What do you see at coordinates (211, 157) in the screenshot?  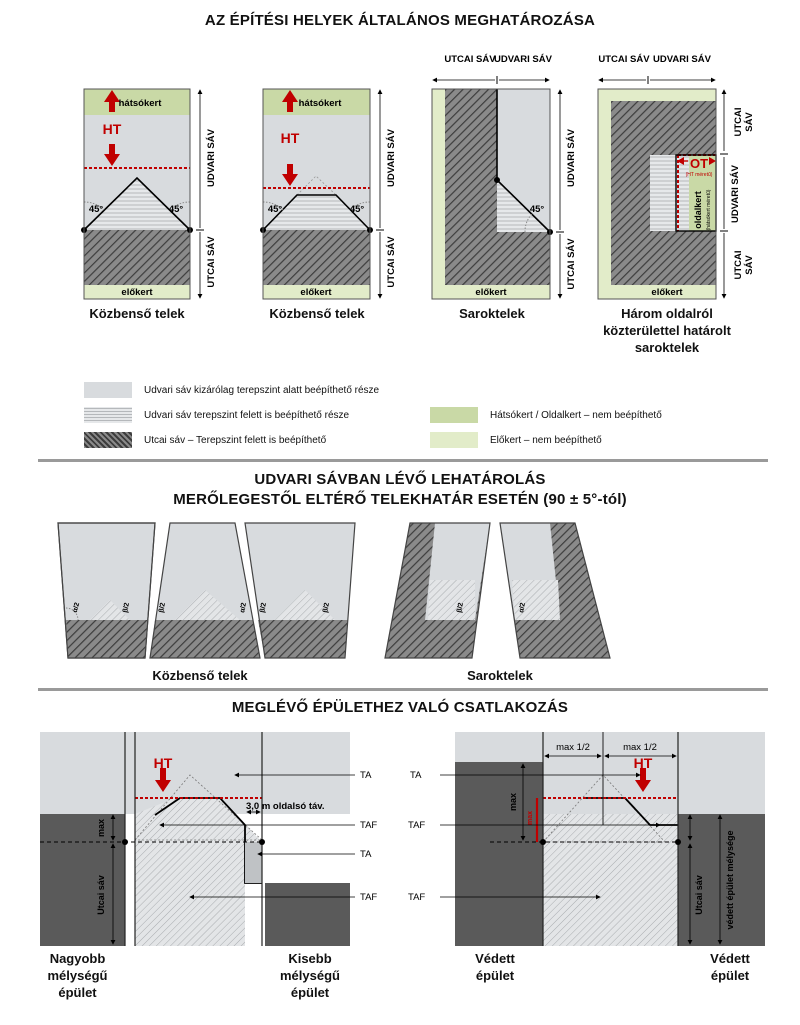 I see `p1-side-udvari: UDVARI SÁV` at bounding box center [211, 157].